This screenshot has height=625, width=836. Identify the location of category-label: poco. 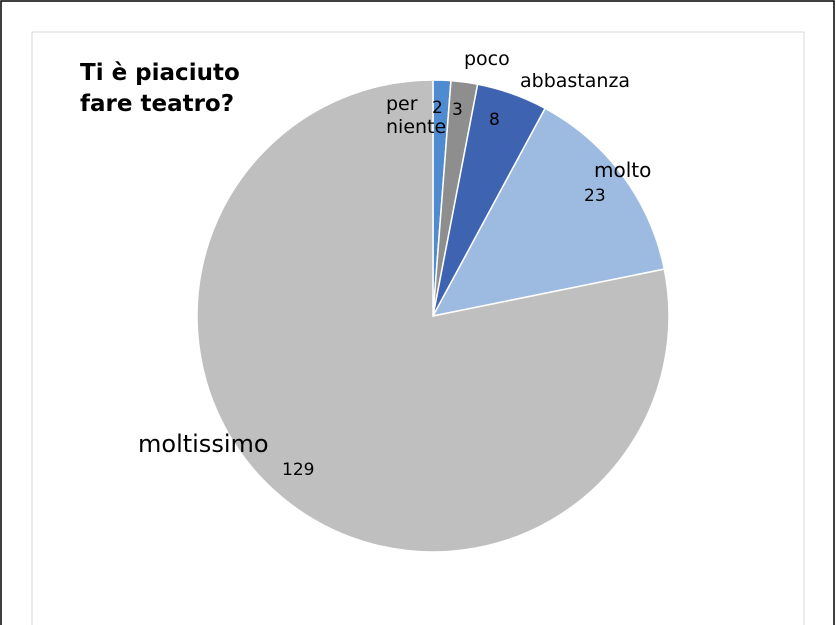
(487, 59).